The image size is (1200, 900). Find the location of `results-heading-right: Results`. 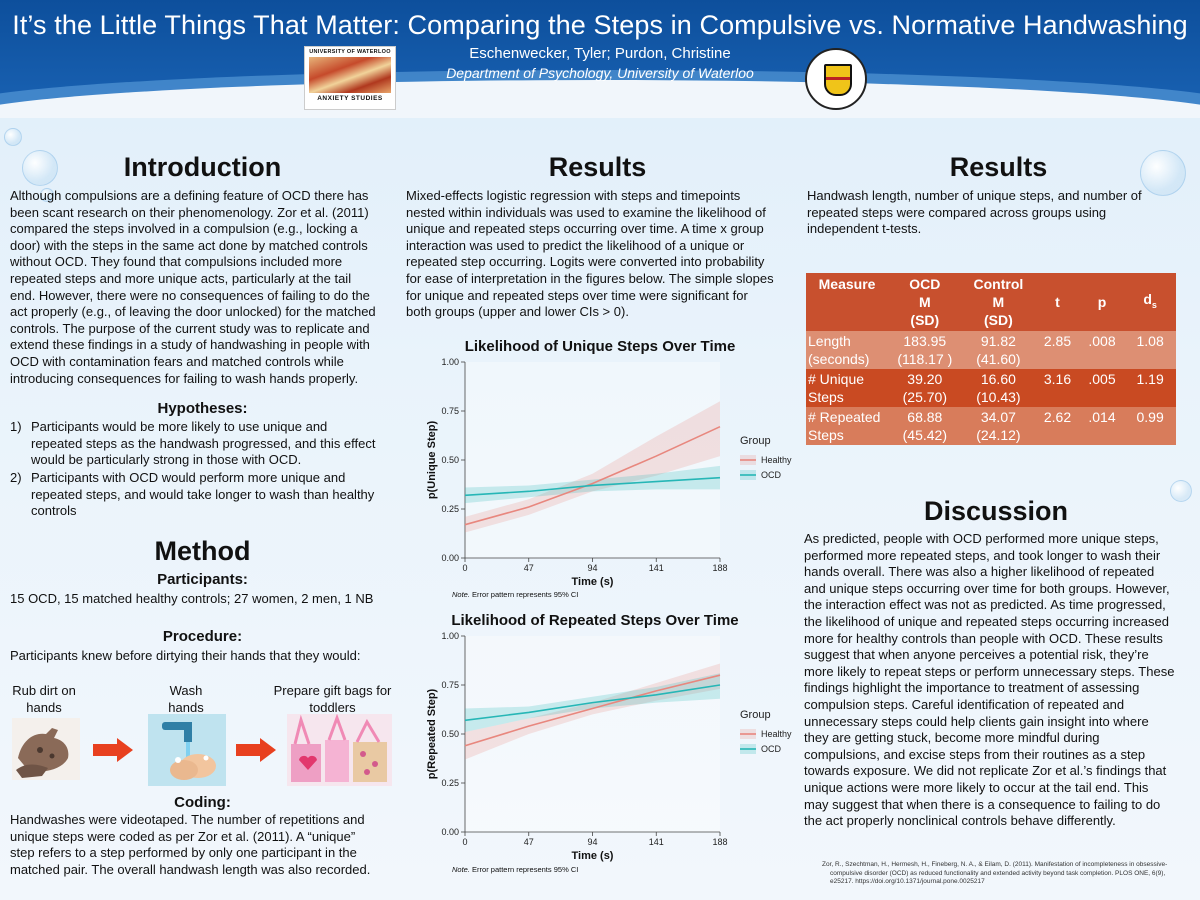

results-heading-right: Results is located at coordinates (998, 167).